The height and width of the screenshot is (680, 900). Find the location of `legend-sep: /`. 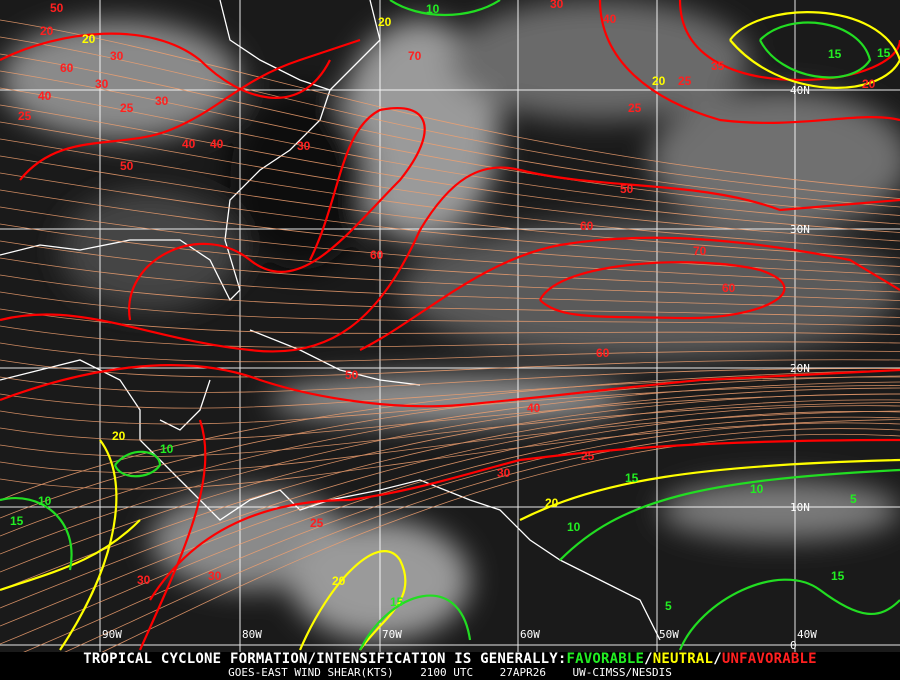

legend-sep: / is located at coordinates (717, 659).